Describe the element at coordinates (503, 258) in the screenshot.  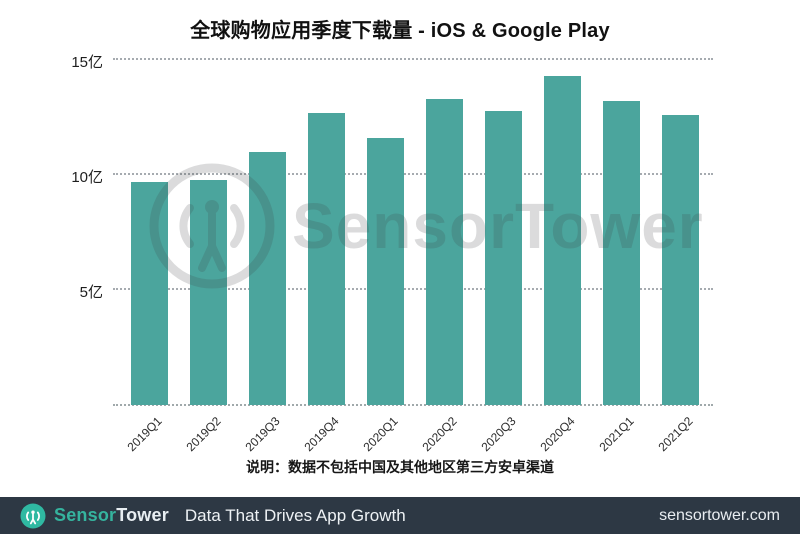
I see `bar-2020q3` at that location.